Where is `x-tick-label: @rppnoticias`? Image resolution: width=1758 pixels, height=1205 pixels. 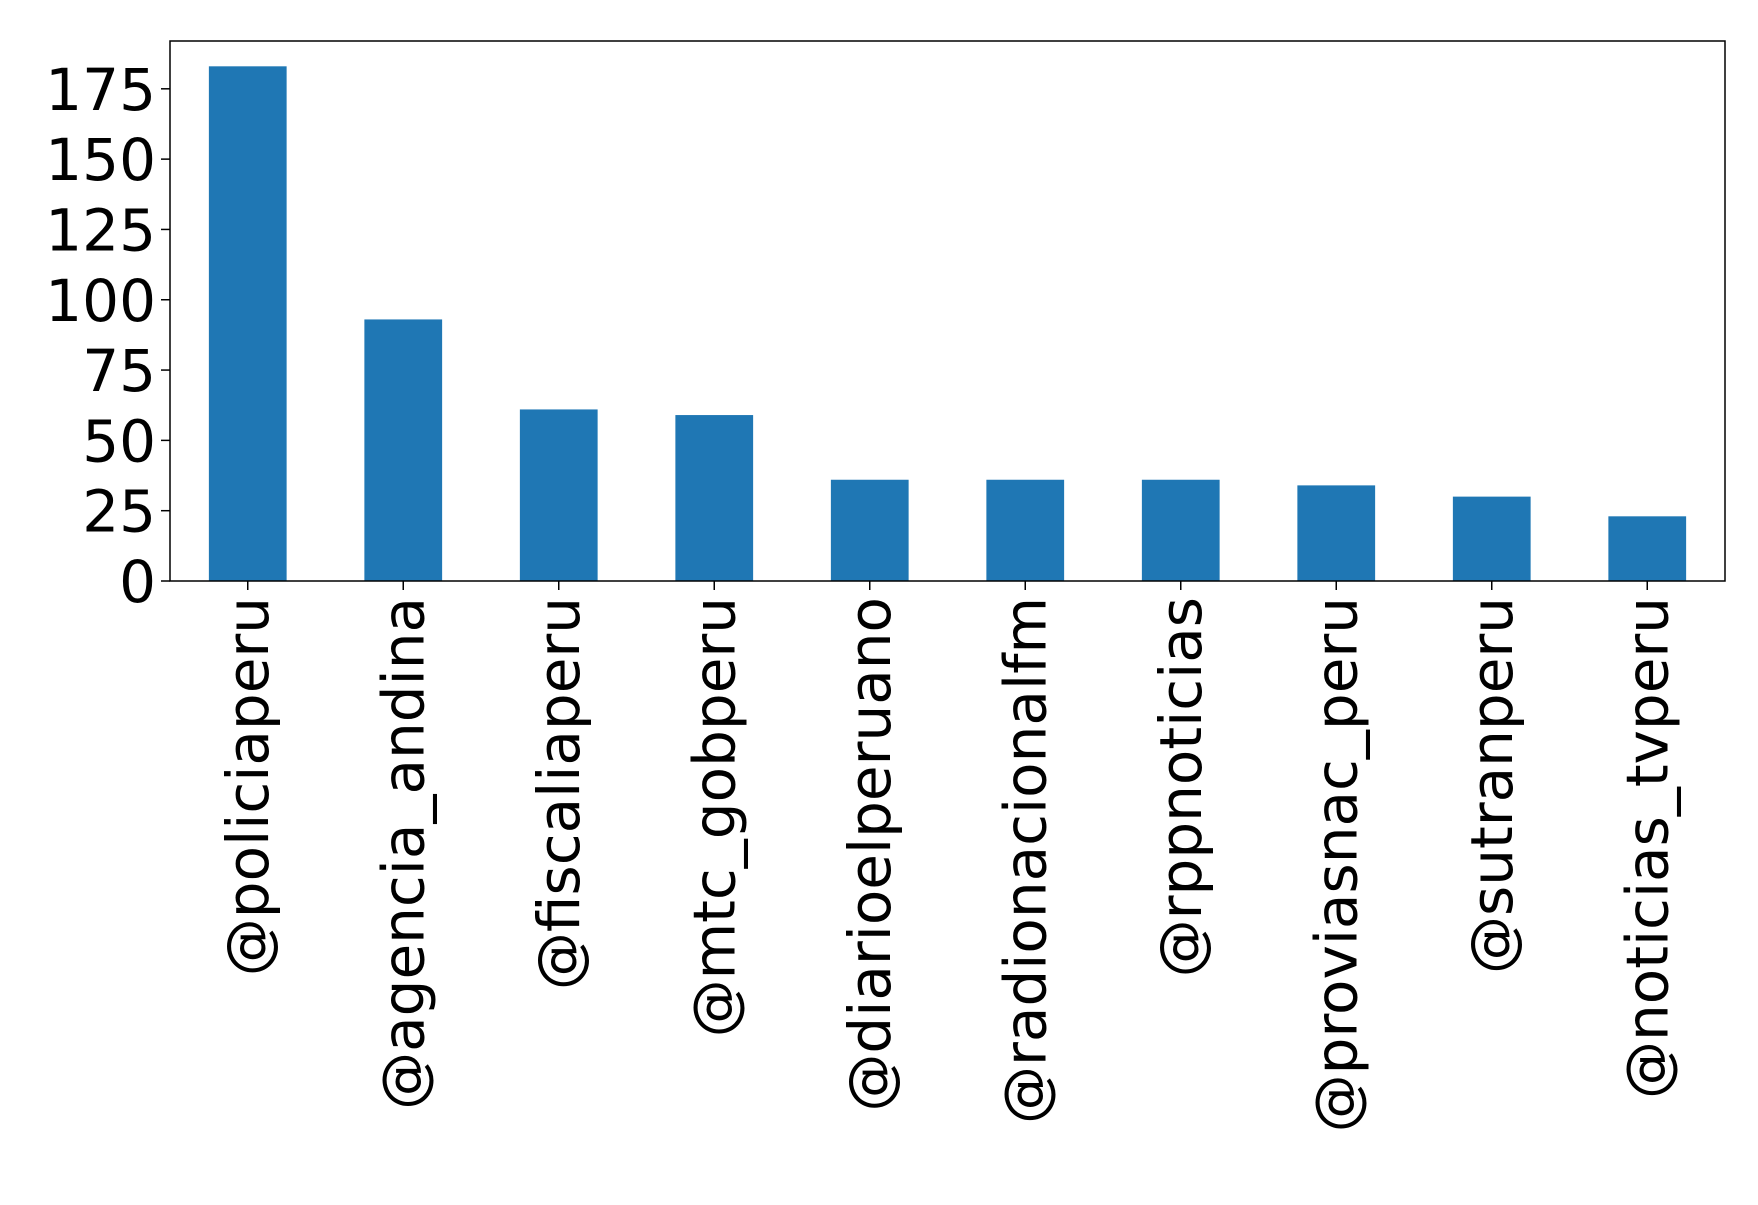
x-tick-label: @rppnoticias is located at coordinates (1181, 787).